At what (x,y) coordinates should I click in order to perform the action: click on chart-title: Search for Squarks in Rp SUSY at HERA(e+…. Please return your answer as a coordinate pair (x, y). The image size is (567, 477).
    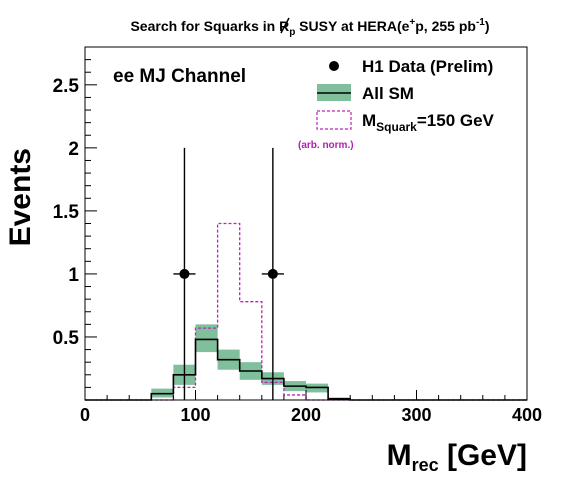
    Looking at the image, I should click on (309, 27).